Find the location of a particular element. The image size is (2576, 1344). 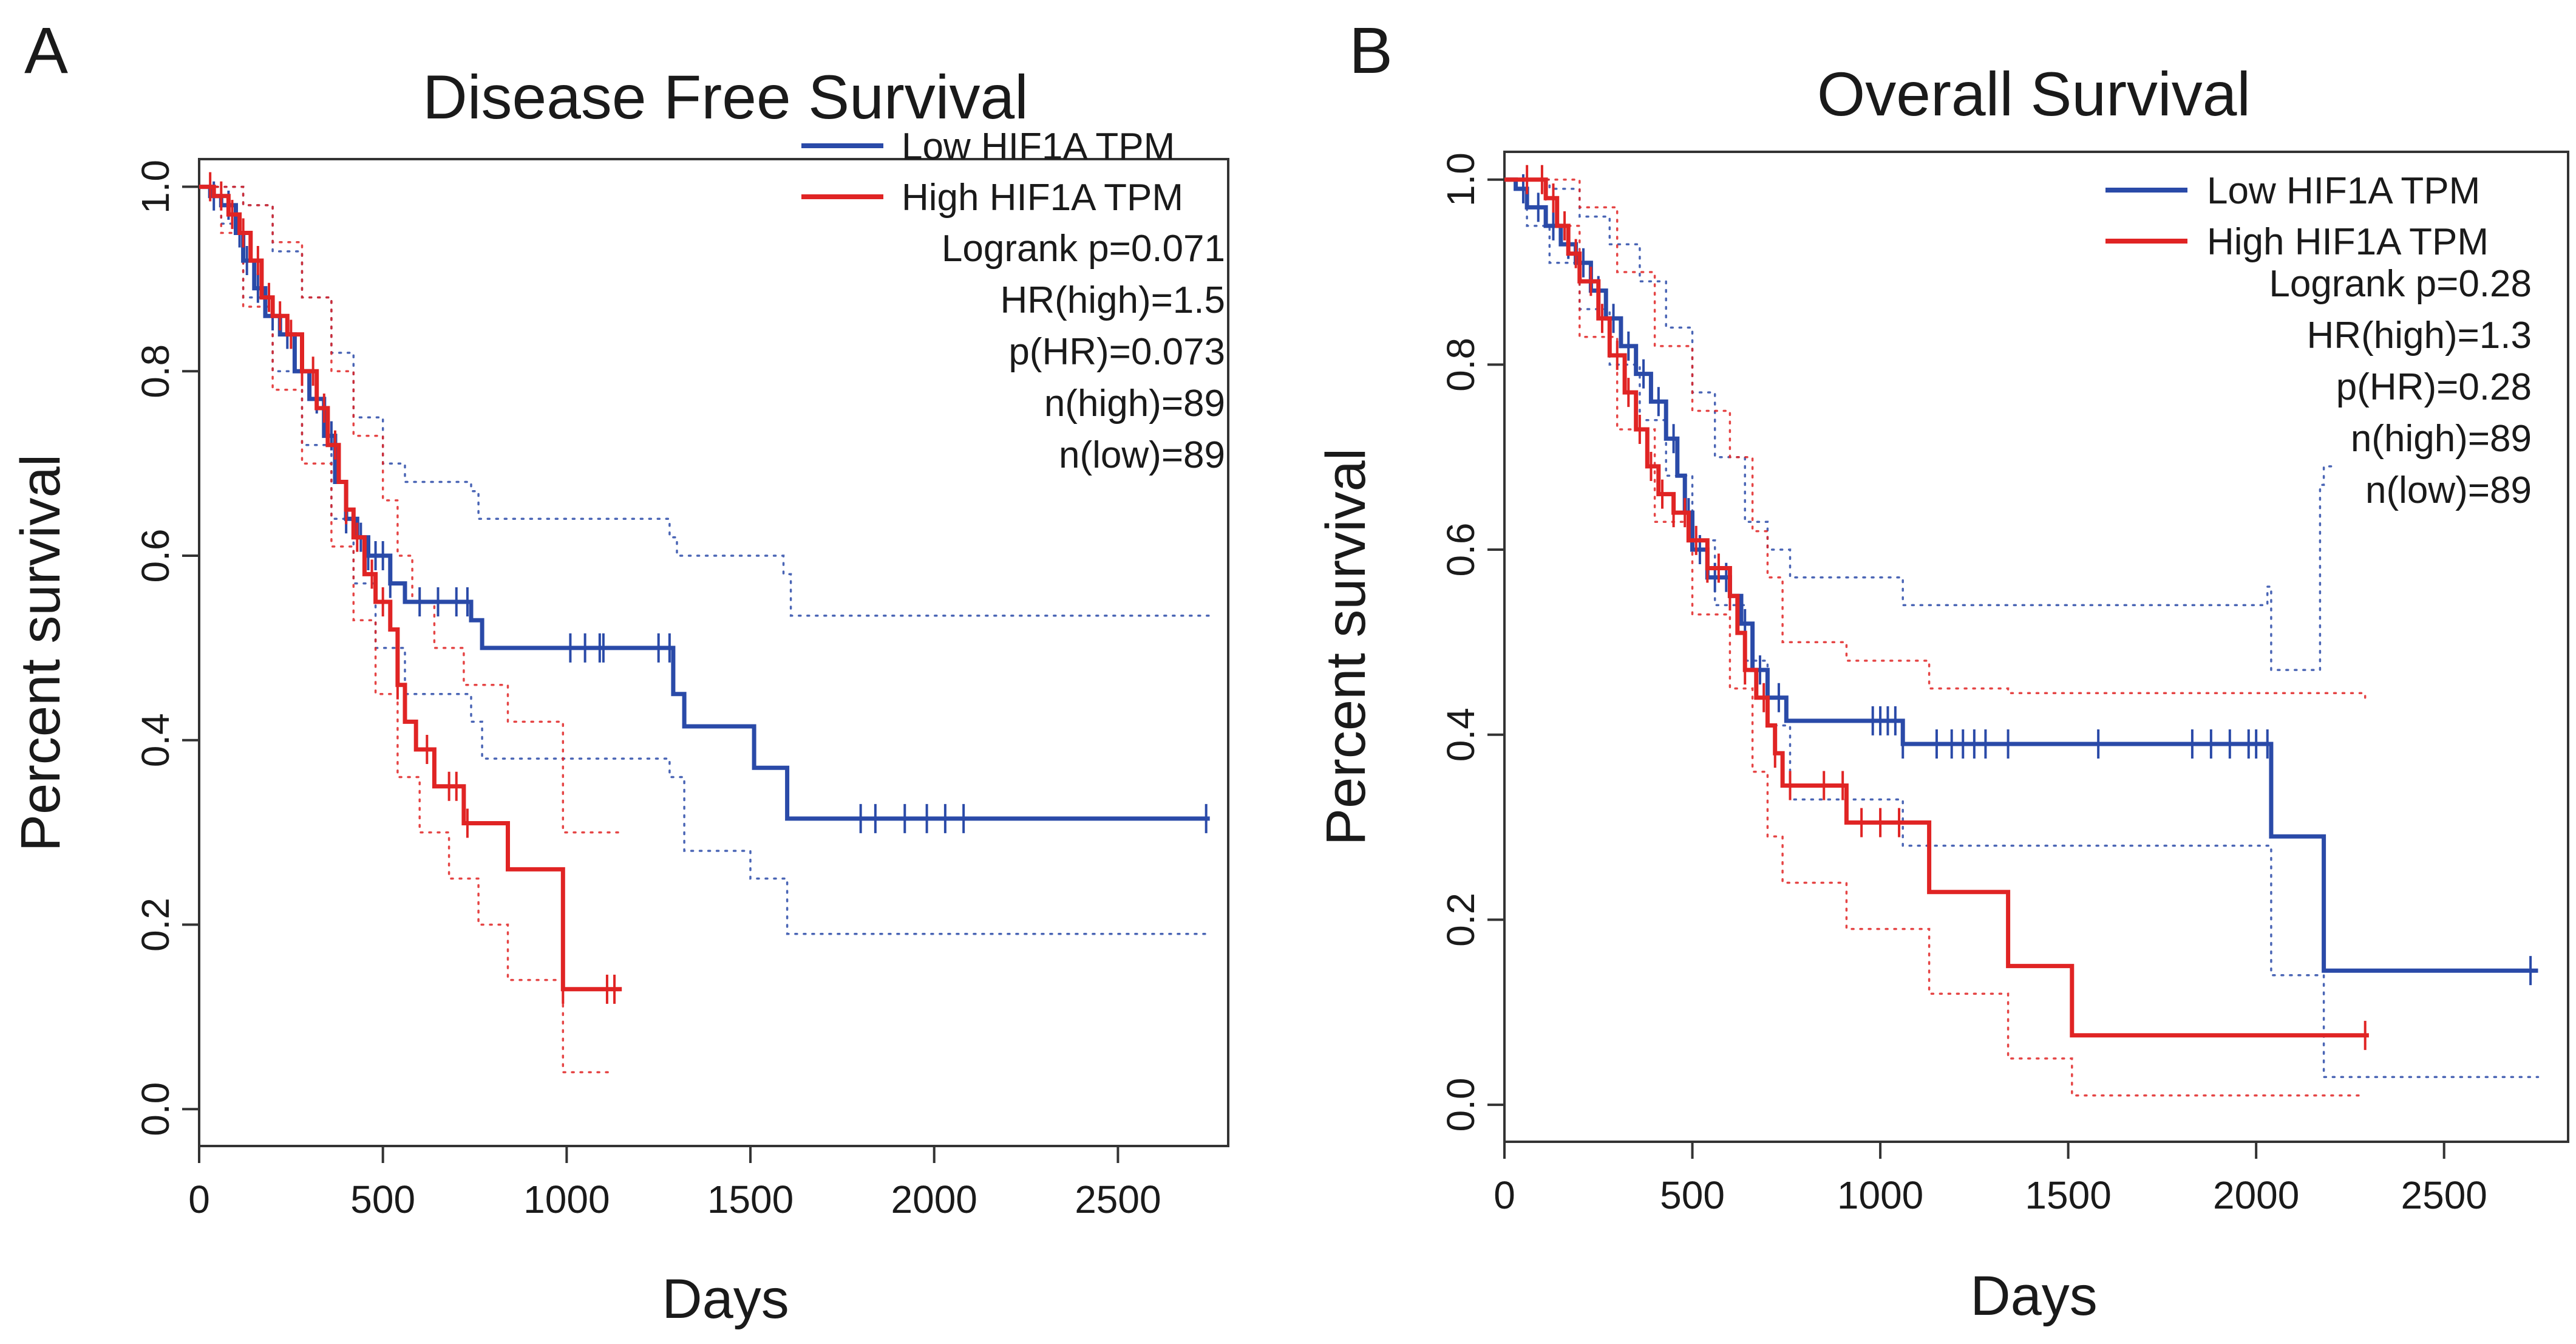

x-axis-label-a: Days is located at coordinates (725, 1299).